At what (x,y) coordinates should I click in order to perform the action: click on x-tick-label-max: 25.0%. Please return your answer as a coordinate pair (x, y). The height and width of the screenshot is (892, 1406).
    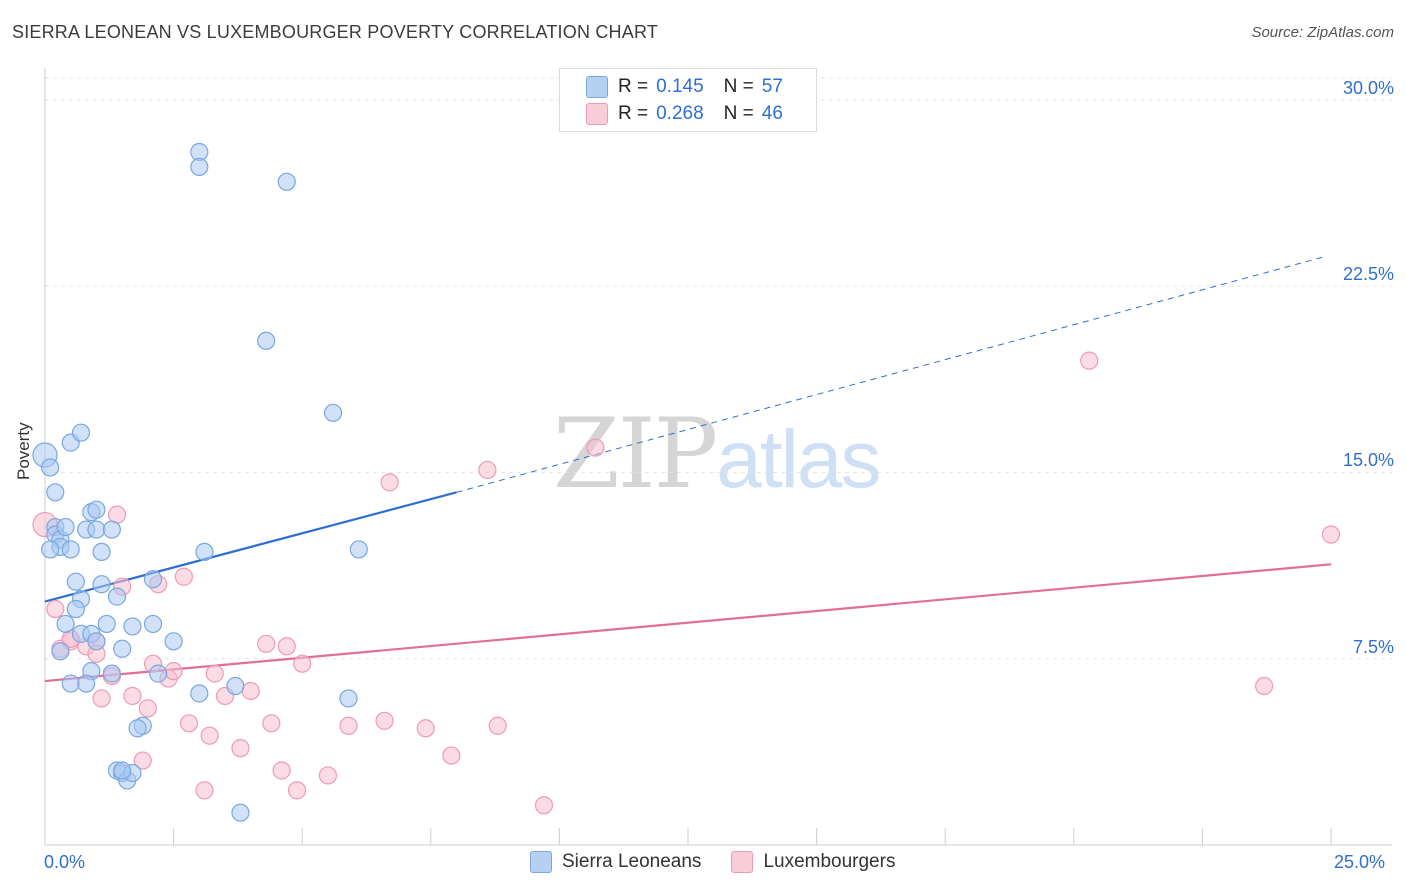
    Looking at the image, I should click on (1360, 862).